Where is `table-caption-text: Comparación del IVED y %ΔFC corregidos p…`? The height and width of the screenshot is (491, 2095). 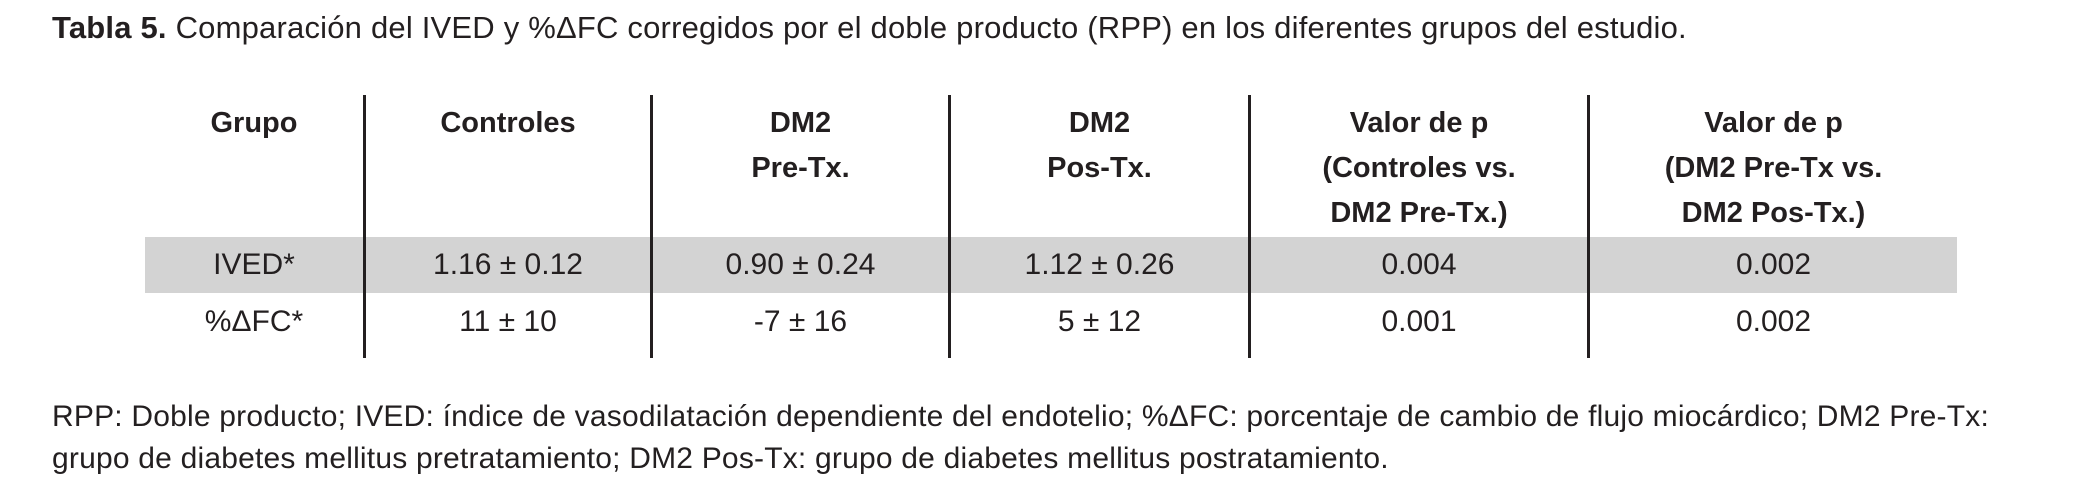
table-caption-text: Comparación del IVED y %ΔFC corregidos p… is located at coordinates (931, 27).